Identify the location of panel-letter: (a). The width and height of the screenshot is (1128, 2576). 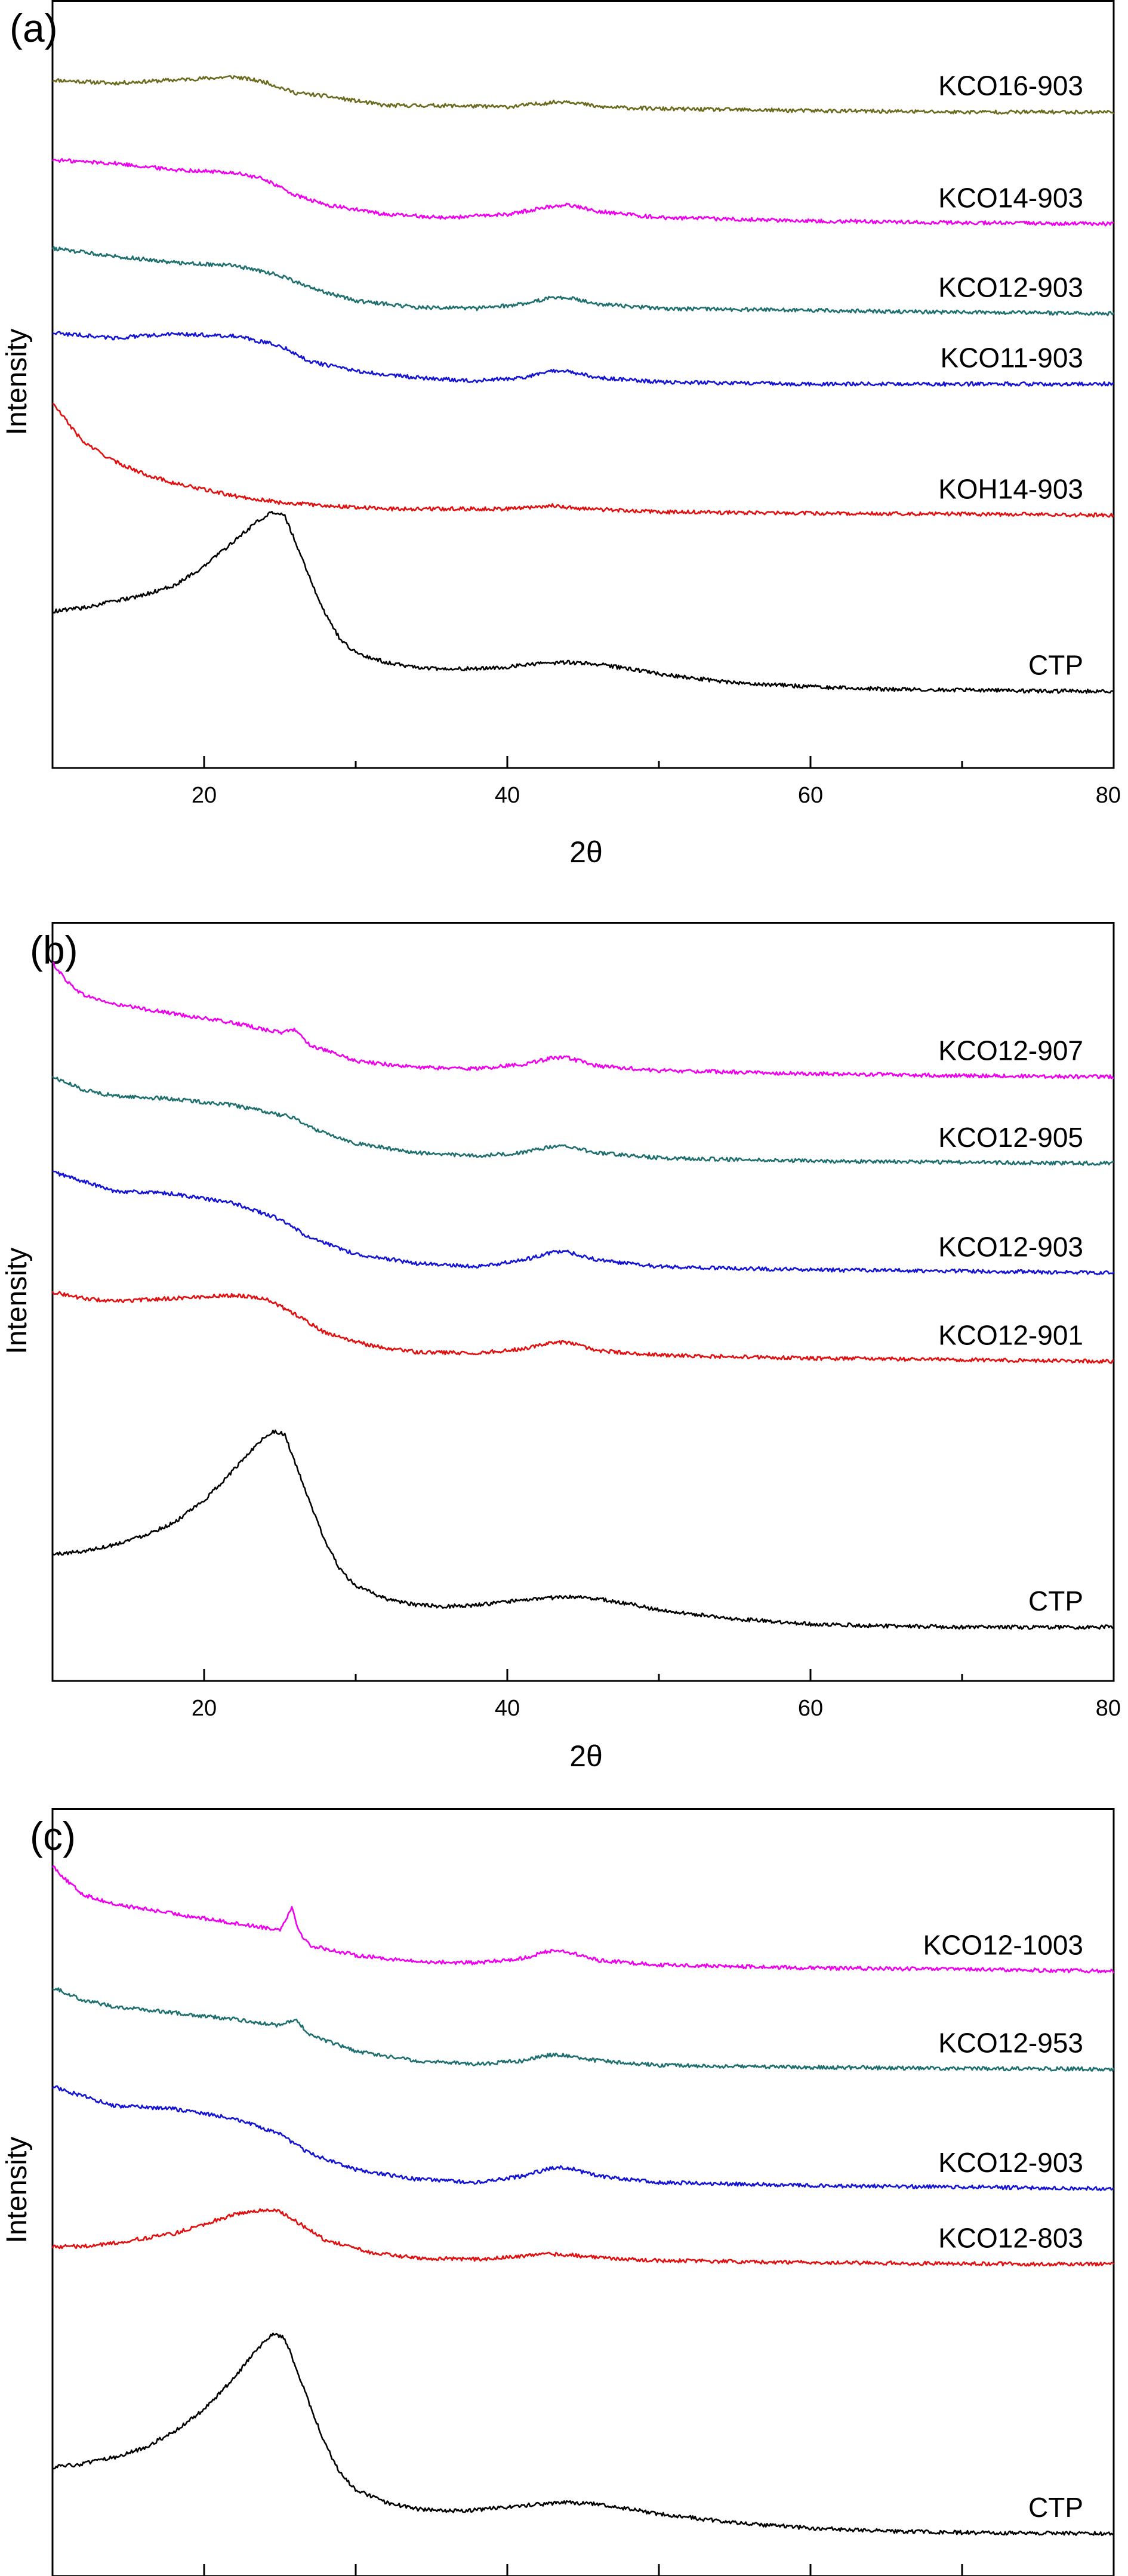
(34, 28).